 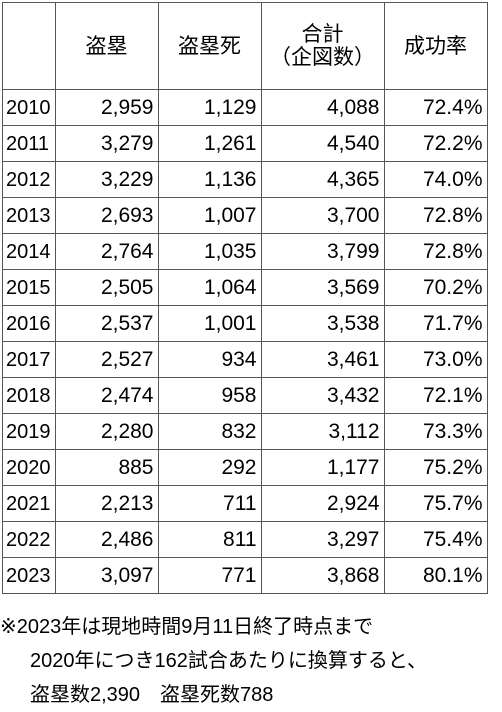 I want to click on cell-year: 2010, so click(x=29, y=107).